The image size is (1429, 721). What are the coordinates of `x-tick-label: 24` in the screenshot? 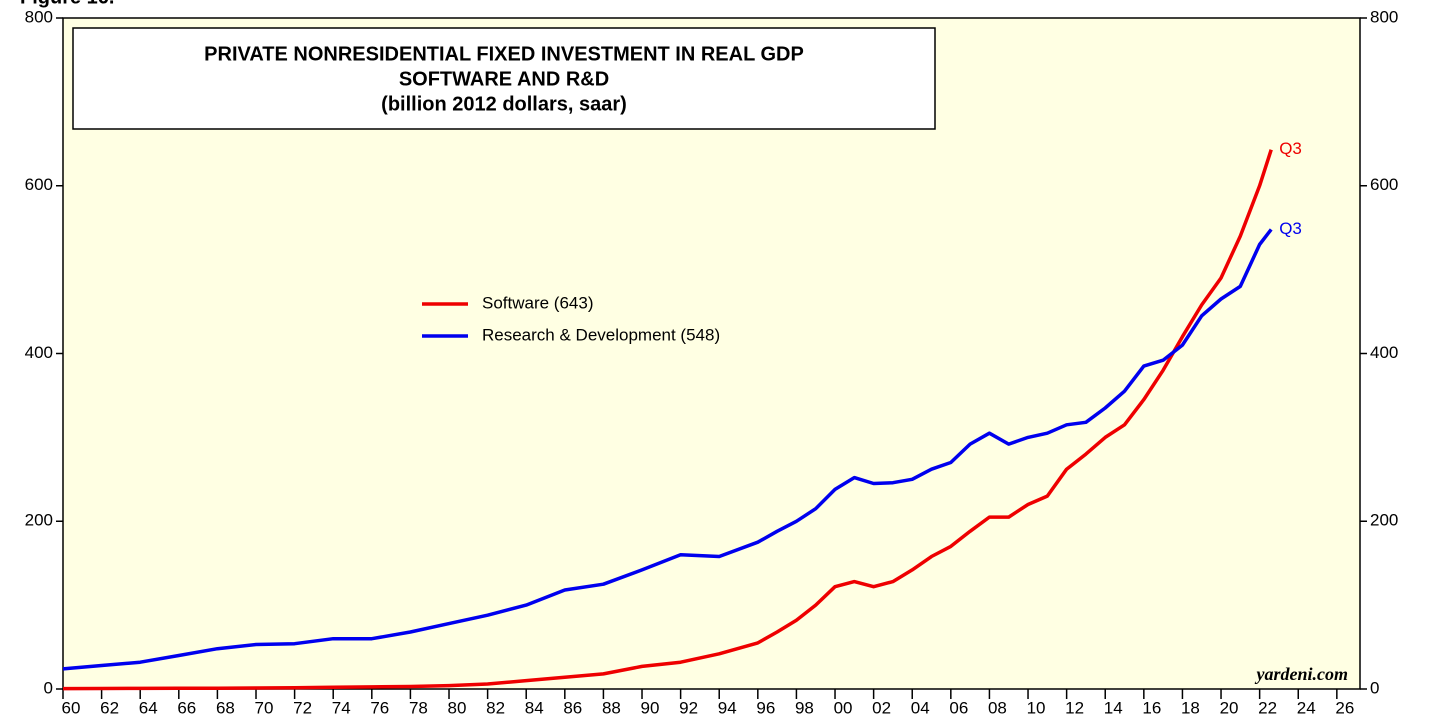 It's located at (1306, 707).